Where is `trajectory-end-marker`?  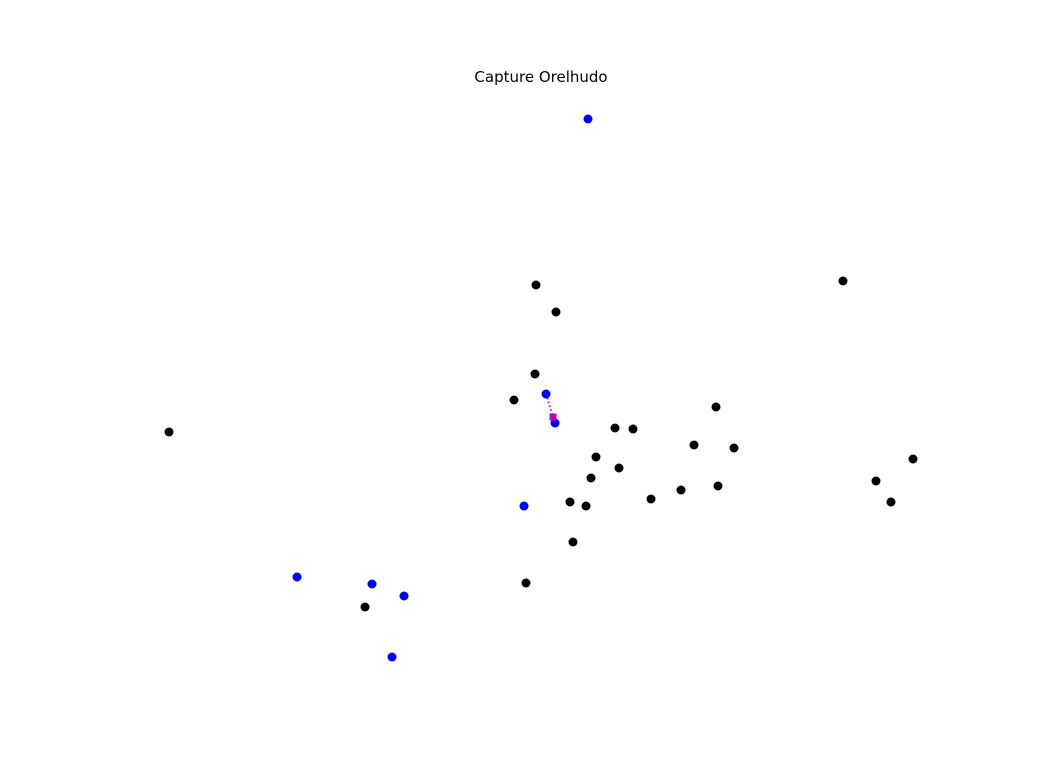
trajectory-end-marker is located at coordinates (553, 417).